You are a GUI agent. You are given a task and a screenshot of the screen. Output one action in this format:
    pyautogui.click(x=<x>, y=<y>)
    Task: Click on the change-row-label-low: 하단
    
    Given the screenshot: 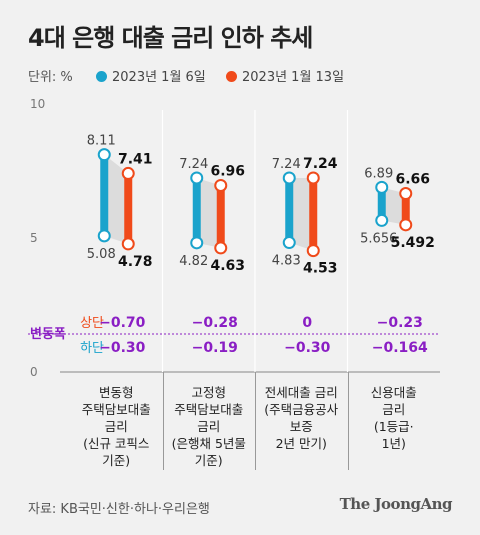 What is the action you would take?
    pyautogui.click(x=92, y=348)
    